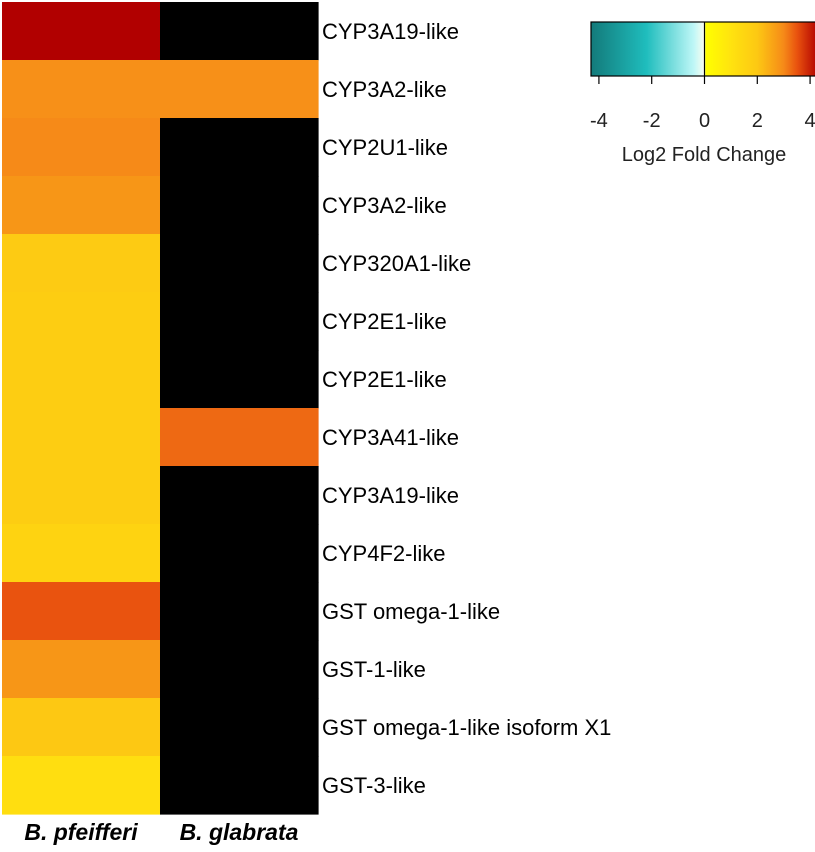  Describe the element at coordinates (599, 121) in the screenshot. I see `legend-tick-label: -4` at that location.